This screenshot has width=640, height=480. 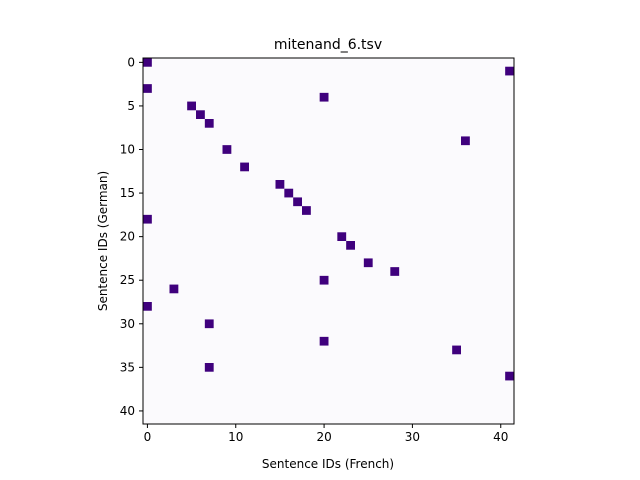 I want to click on y-axis: 0 5 10 15 20 25 30 35 40, so click(x=131, y=236).